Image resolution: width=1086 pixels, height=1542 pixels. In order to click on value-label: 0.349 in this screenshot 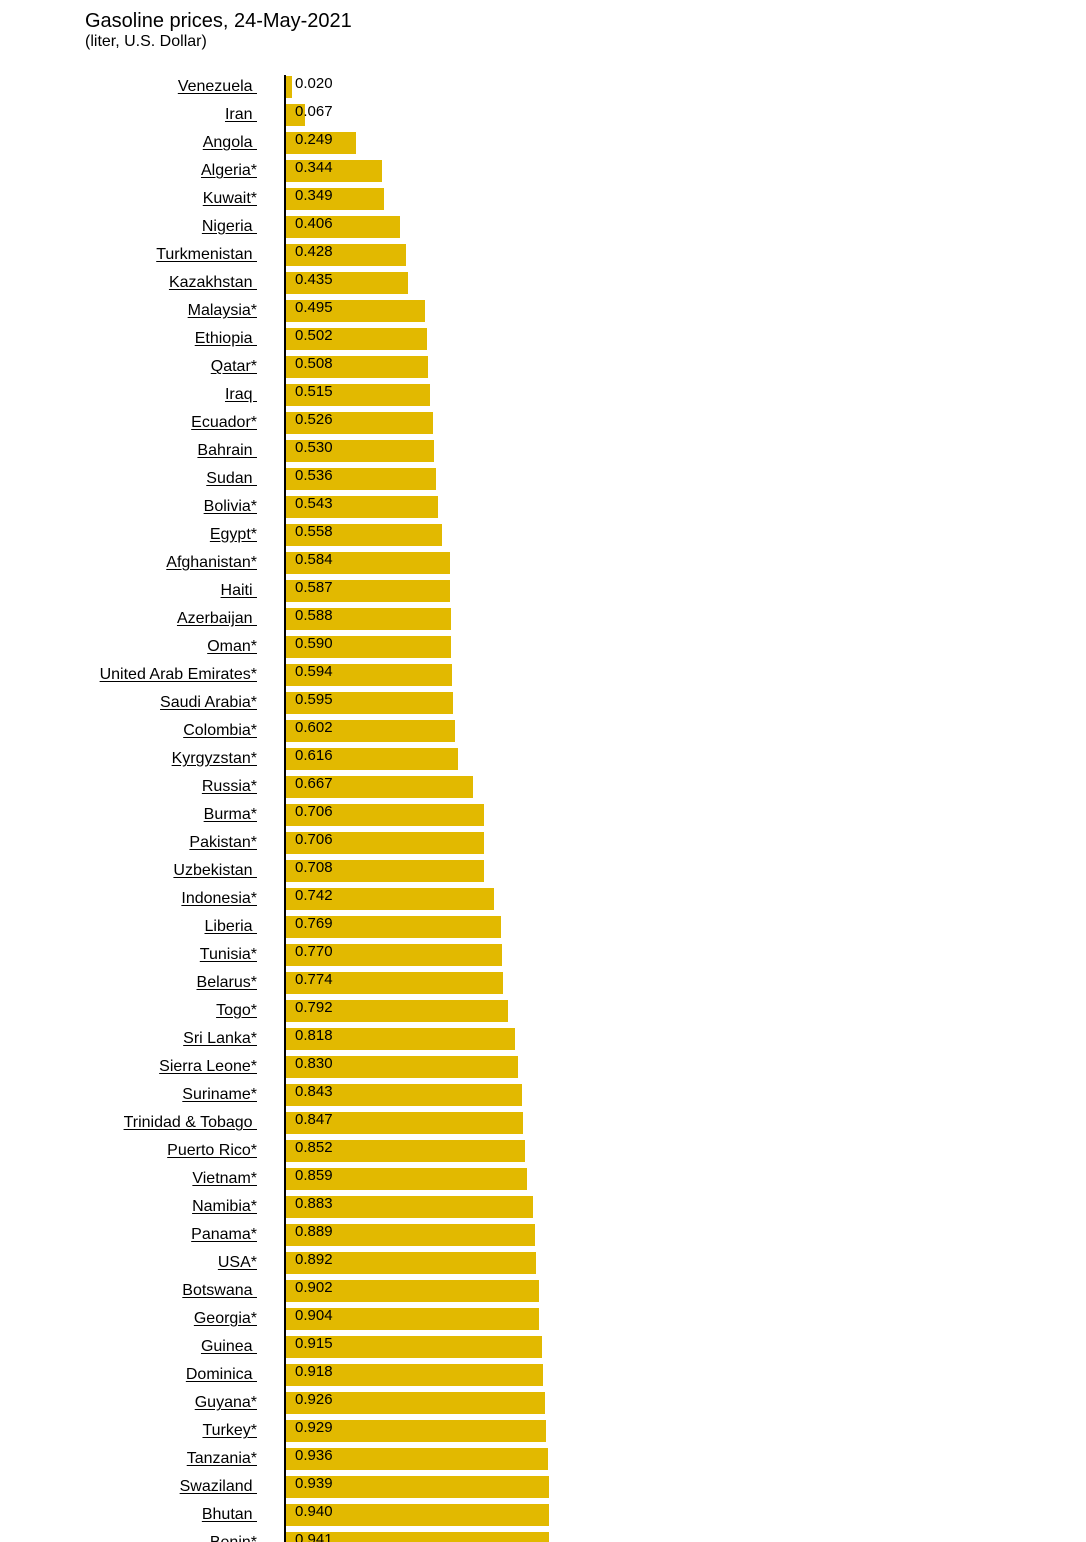, I will do `click(314, 195)`.